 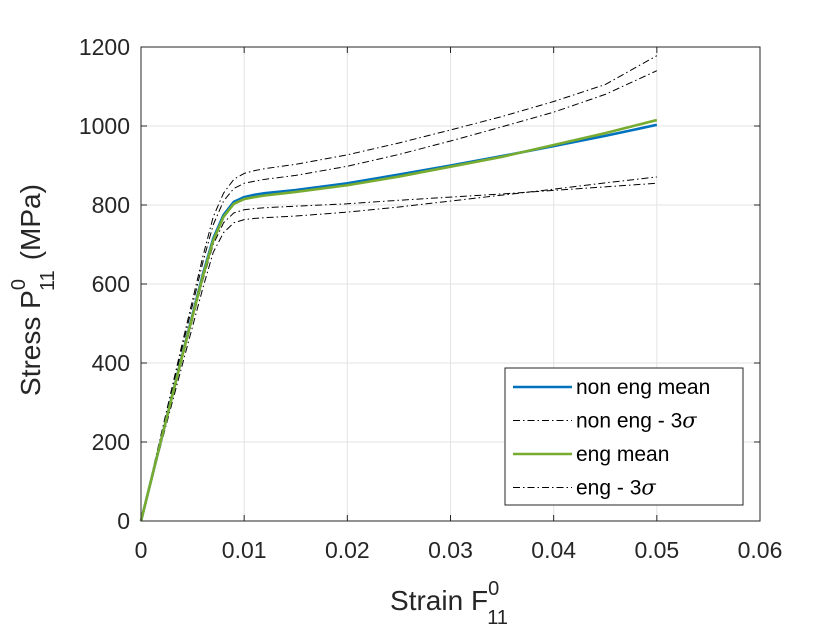 What do you see at coordinates (123, 521) in the screenshot?
I see `y-tick-label: 0` at bounding box center [123, 521].